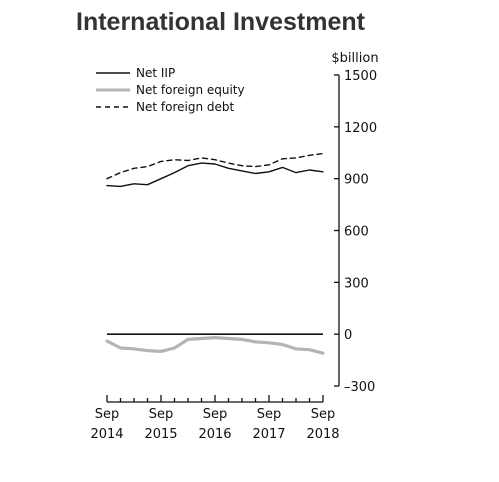 This screenshot has width=499, height=482. I want to click on series-line-net-iip, so click(215, 175).